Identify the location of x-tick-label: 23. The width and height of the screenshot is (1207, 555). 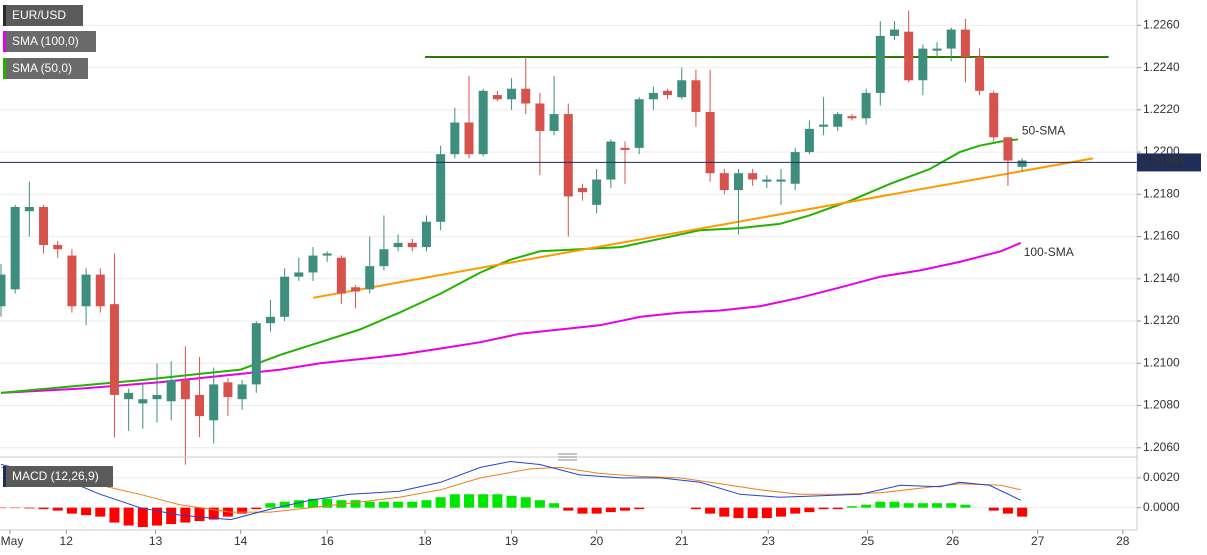
(769, 541).